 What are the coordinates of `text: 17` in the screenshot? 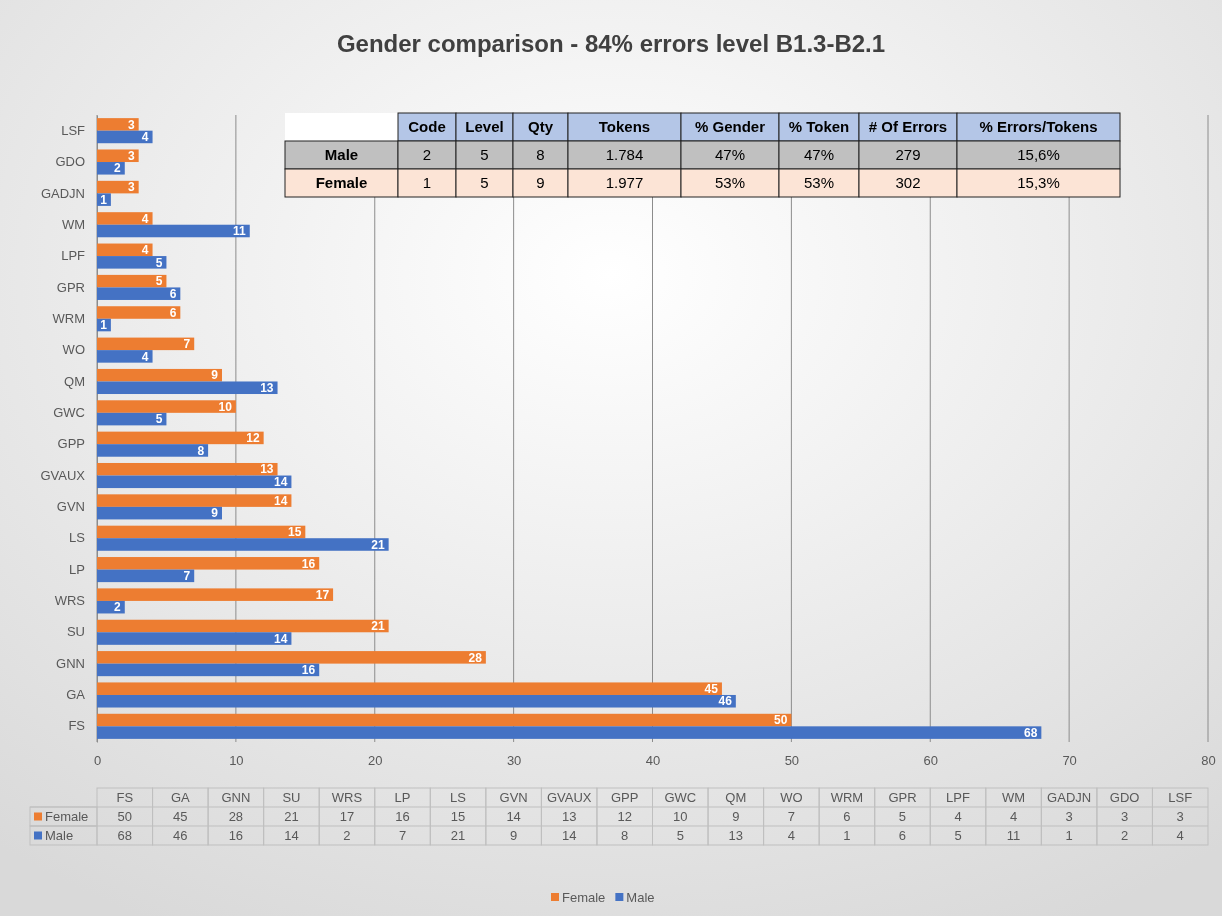 It's located at (347, 817).